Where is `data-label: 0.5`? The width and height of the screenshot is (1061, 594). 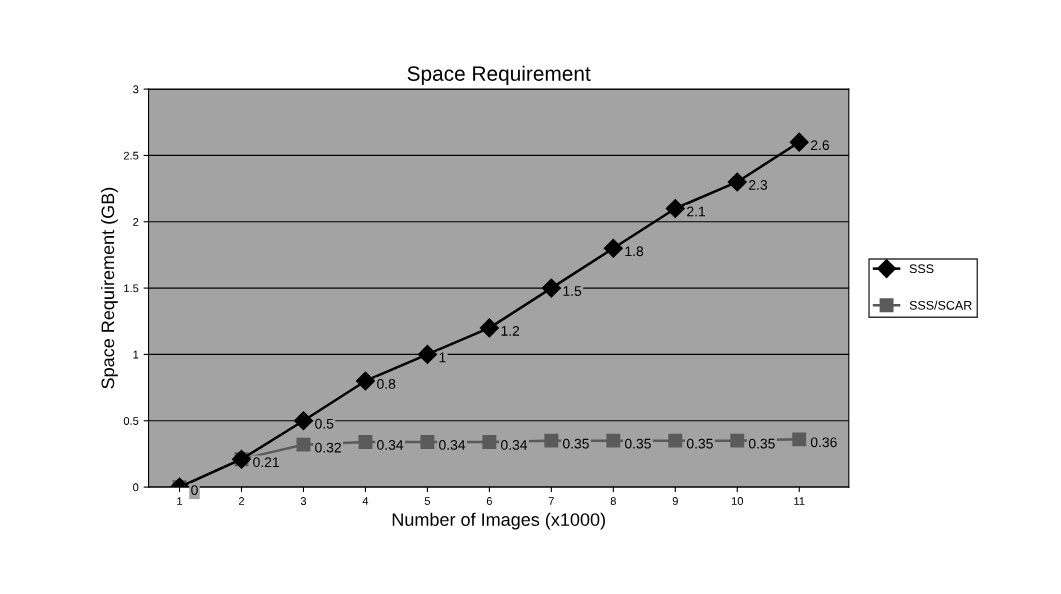
data-label: 0.5 is located at coordinates (324, 423).